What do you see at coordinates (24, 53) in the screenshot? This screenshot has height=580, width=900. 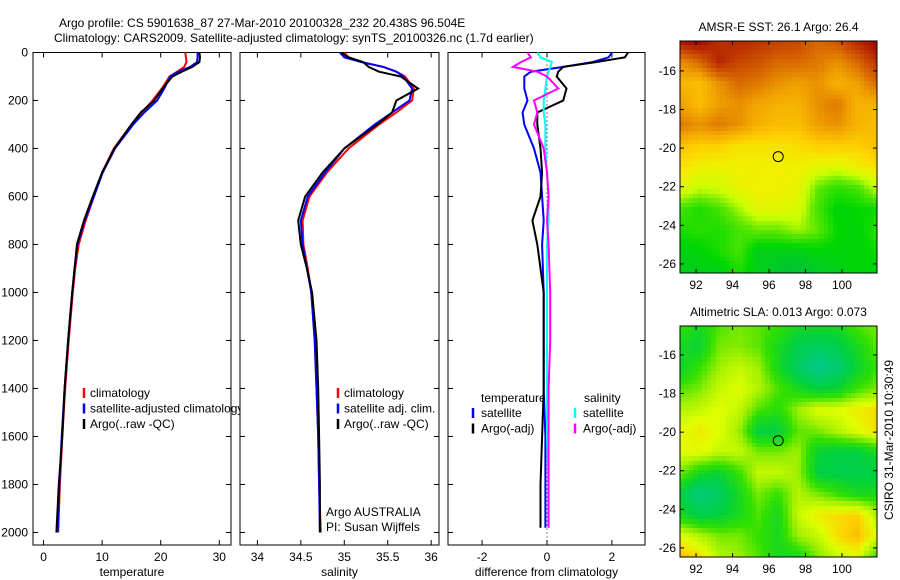 I see `y-tick-label: 0` at bounding box center [24, 53].